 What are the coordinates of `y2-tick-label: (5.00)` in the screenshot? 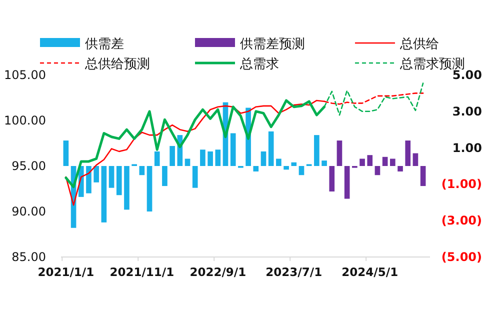 It's located at (461, 257).